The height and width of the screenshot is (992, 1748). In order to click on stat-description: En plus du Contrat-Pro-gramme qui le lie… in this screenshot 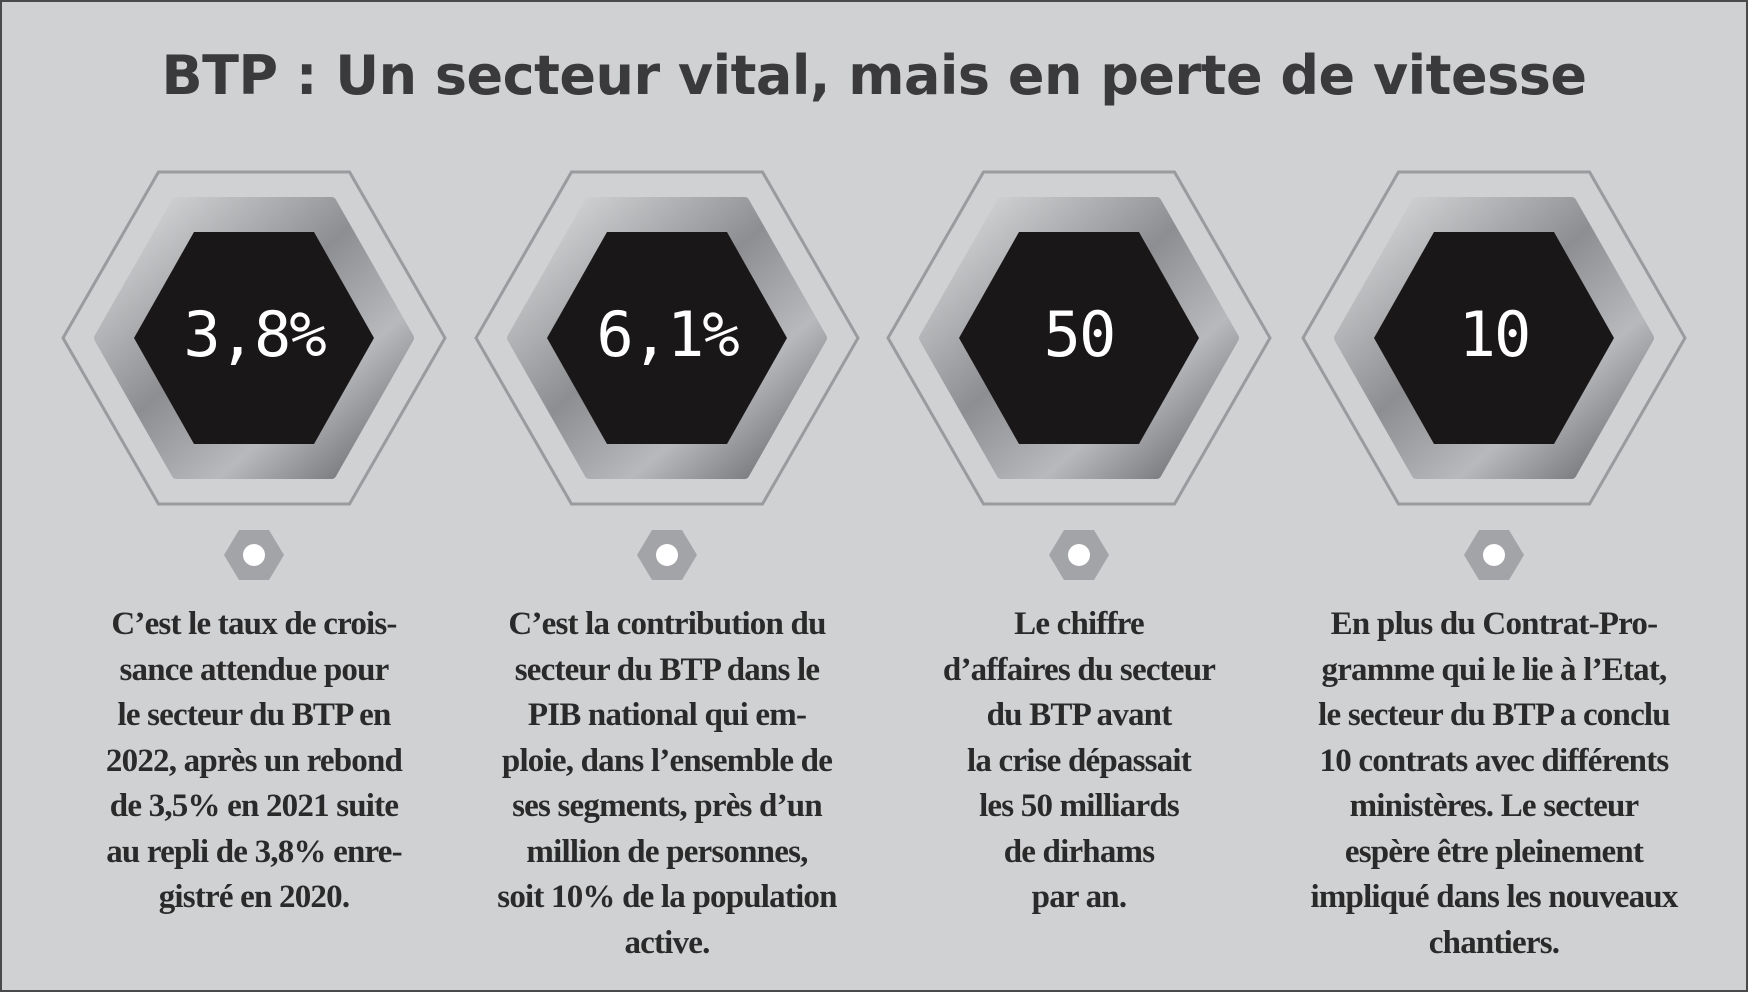, I will do `click(1494, 784)`.